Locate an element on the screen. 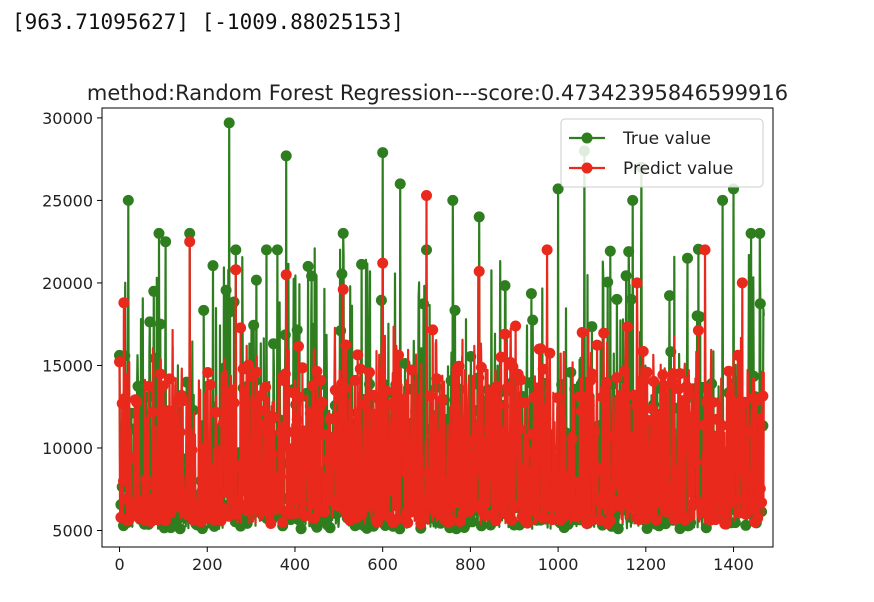 The height and width of the screenshot is (602, 874). x-tick-label: 600 is located at coordinates (382, 564).